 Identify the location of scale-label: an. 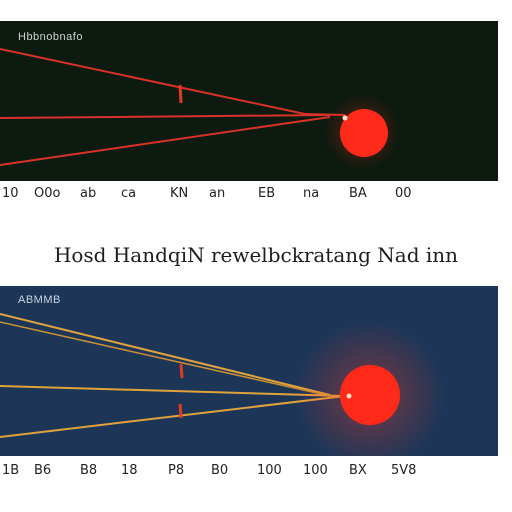
(217, 193).